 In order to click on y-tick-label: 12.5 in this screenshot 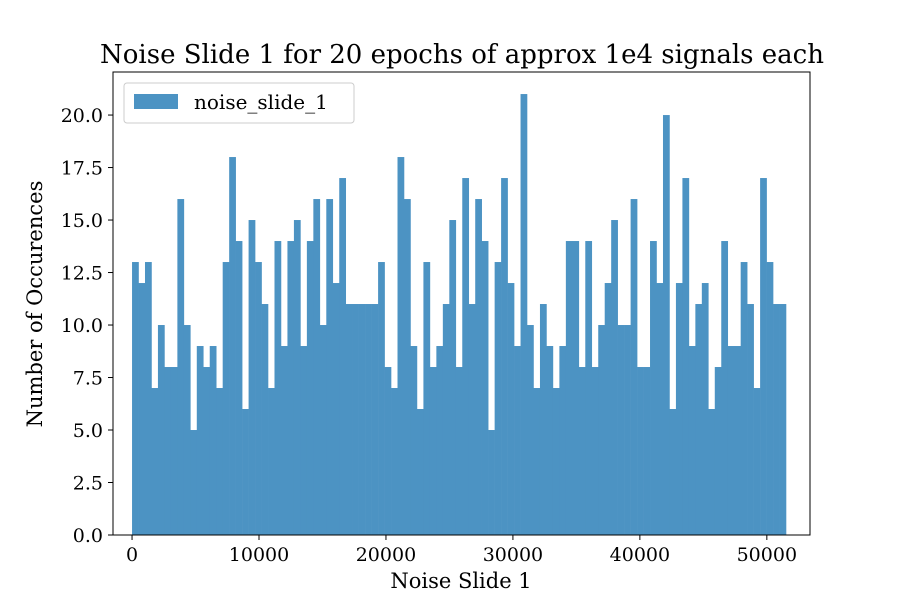, I will do `click(82, 274)`.